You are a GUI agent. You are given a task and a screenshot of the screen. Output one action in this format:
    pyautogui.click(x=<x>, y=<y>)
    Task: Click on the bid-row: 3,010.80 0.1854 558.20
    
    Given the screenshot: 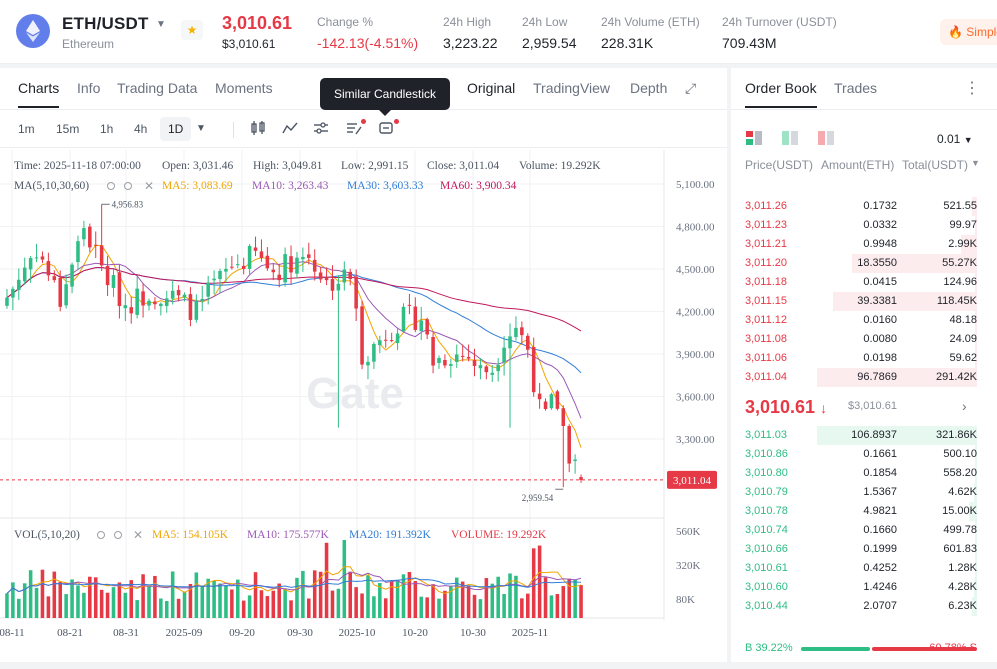 What is the action you would take?
    pyautogui.click(x=864, y=473)
    